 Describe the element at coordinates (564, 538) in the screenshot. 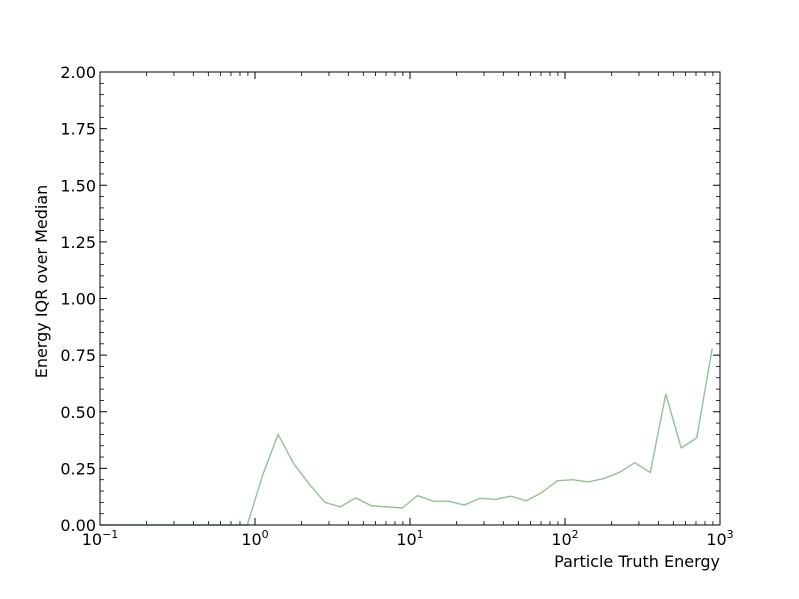

I see `x-tick-label: 10²` at that location.